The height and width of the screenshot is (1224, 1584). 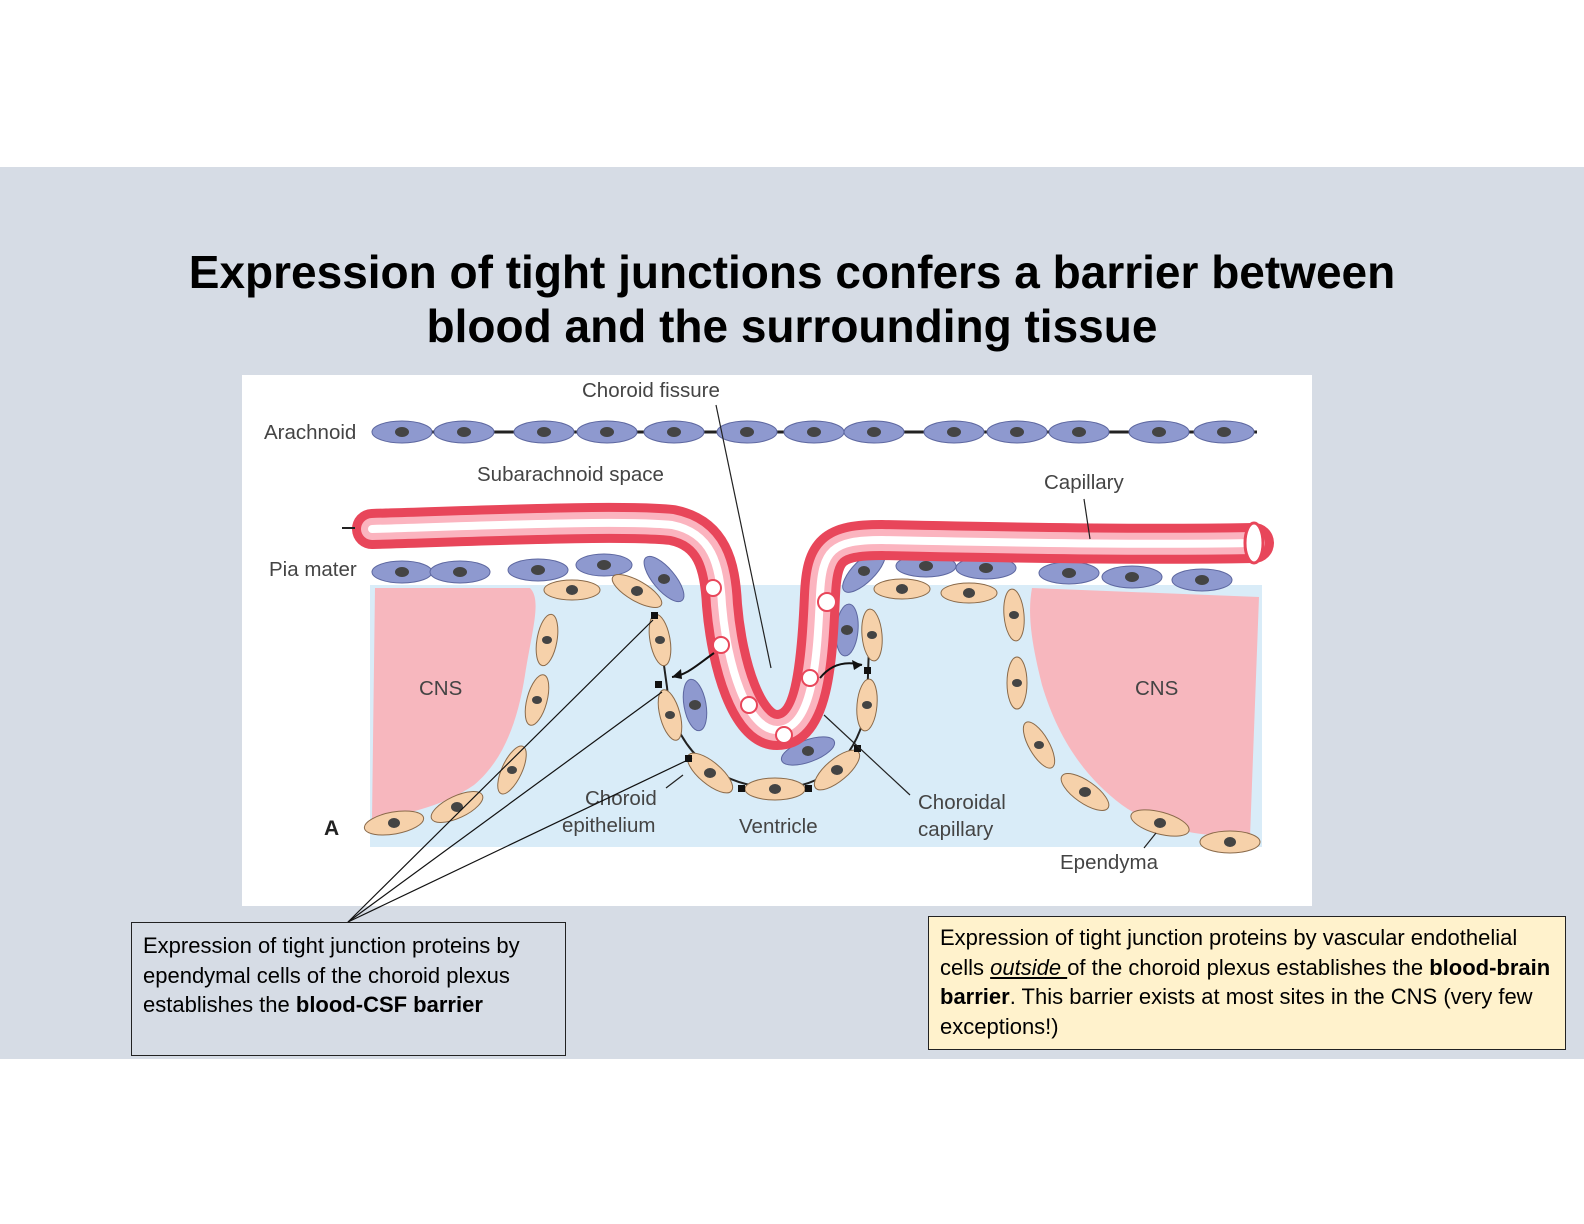 What do you see at coordinates (813, 432) in the screenshot?
I see `arachnoid-cells` at bounding box center [813, 432].